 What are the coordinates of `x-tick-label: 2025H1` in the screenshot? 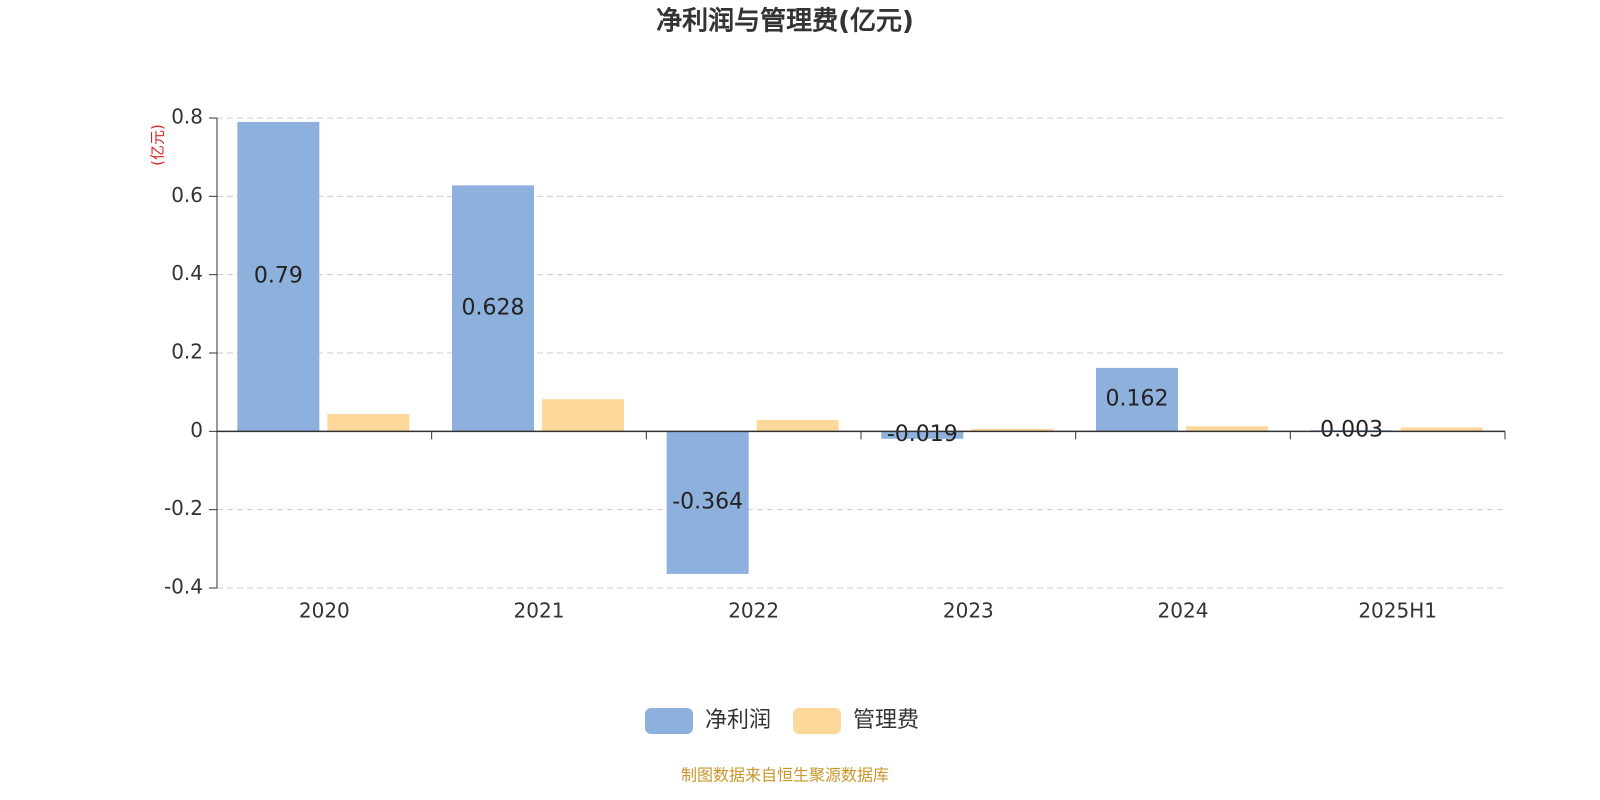 It's located at (1397, 611).